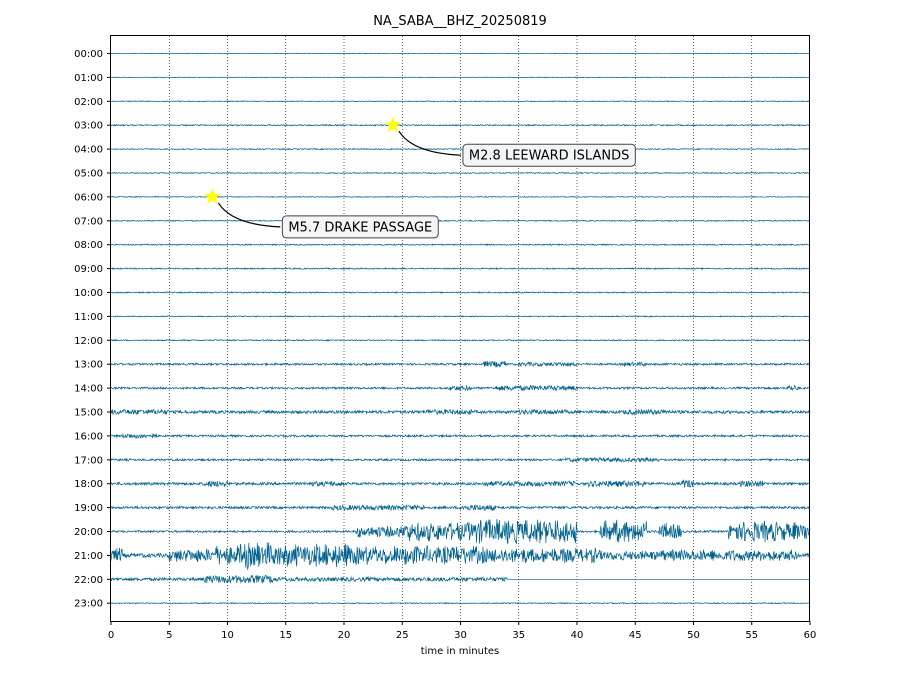 Image resolution: width=919 pixels, height=690 pixels. I want to click on x-tick-label: 35, so click(518, 635).